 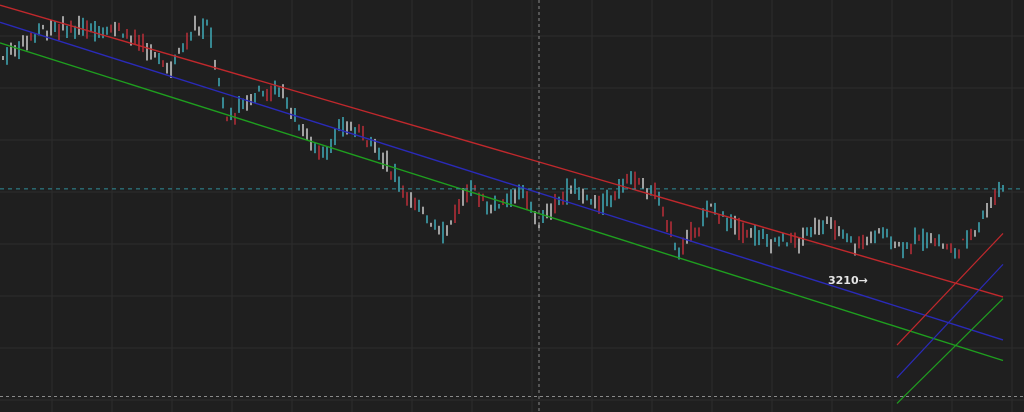 What do you see at coordinates (950, 351) in the screenshot?
I see `short-channel-lower-line` at bounding box center [950, 351].